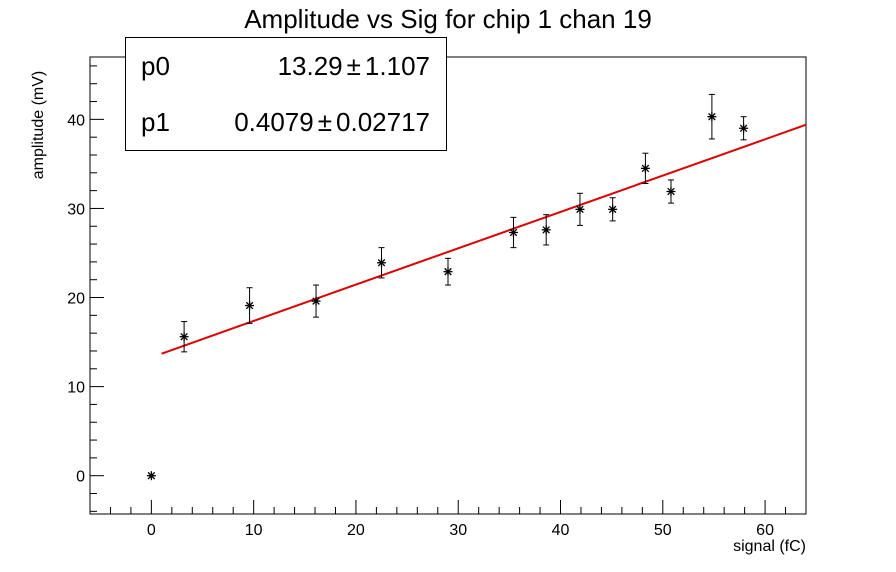 This screenshot has width=896, height=572. I want to click on p0-value-group: 13.29 ±1.107, so click(354, 66).